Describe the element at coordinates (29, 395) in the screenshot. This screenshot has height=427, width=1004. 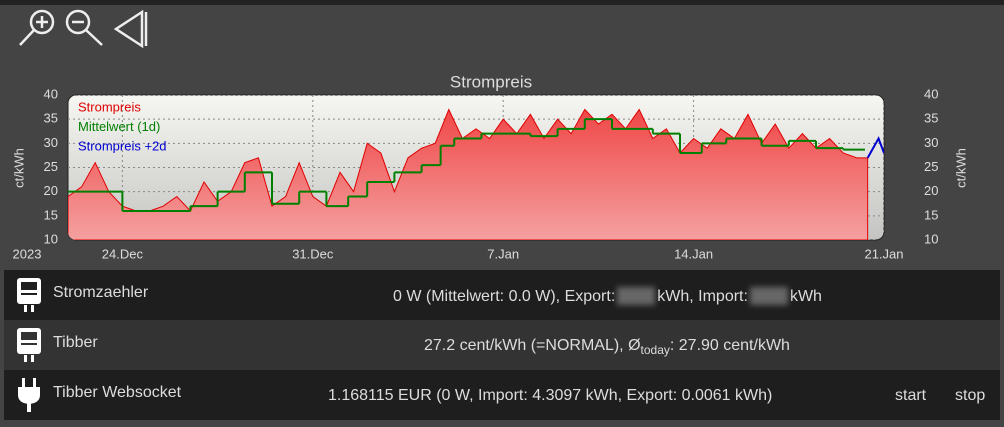
I see `plug-icon` at that location.